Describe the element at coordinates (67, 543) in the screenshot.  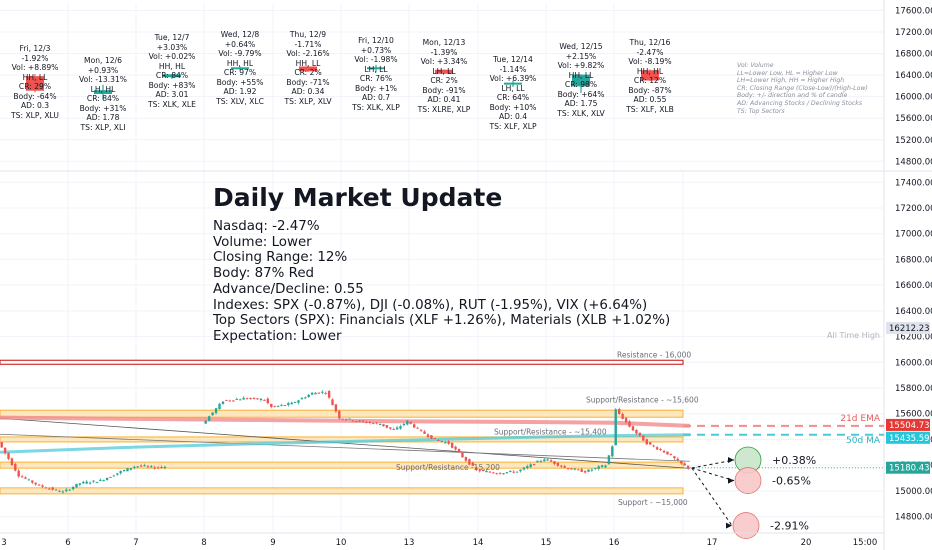
I see `time-tick-label: 6` at that location.